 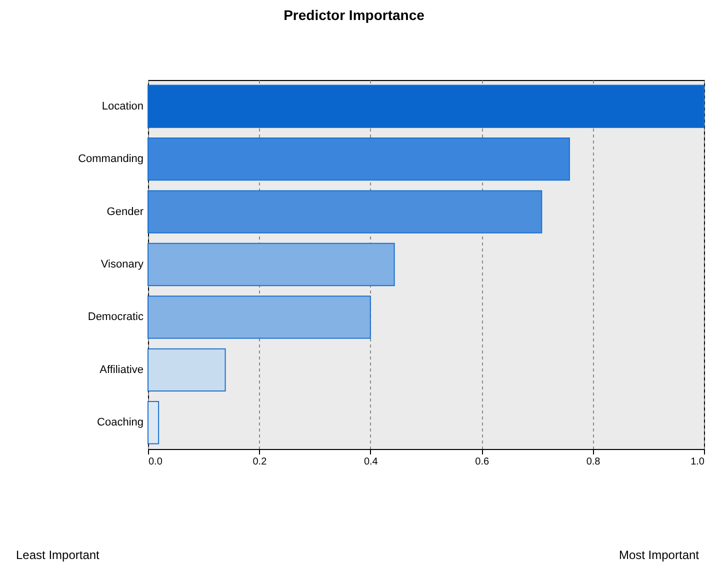 I want to click on x-tick-label: 0.6, so click(x=482, y=462).